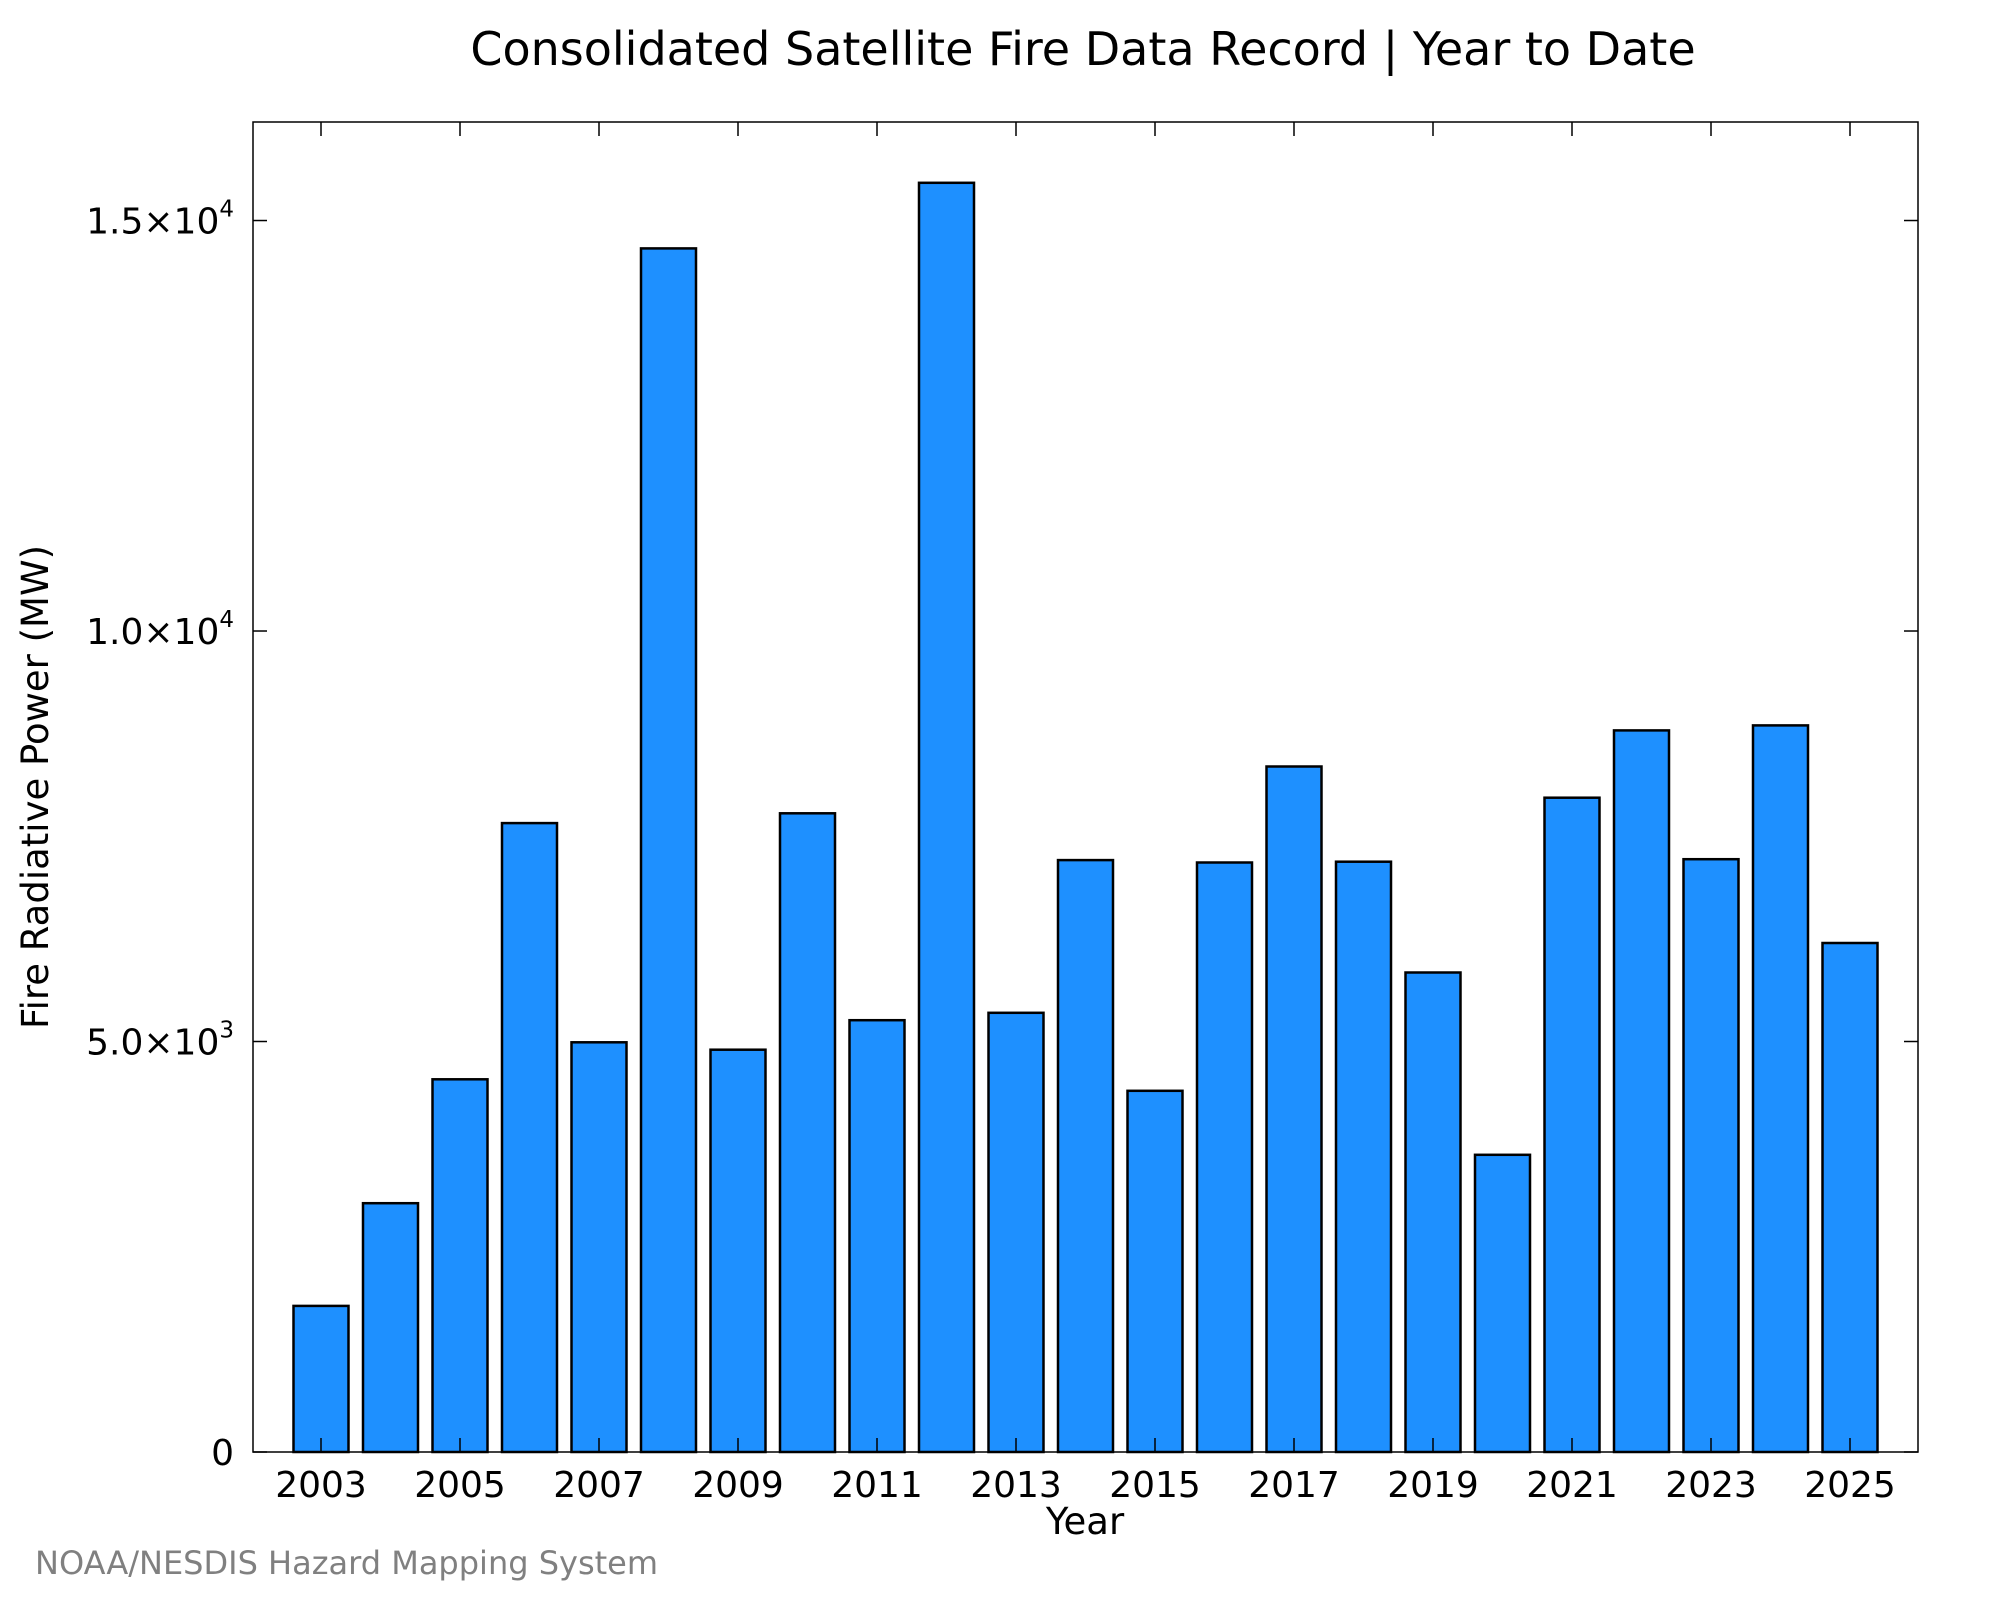  What do you see at coordinates (1016, 1232) in the screenshot?
I see `bar-2013` at bounding box center [1016, 1232].